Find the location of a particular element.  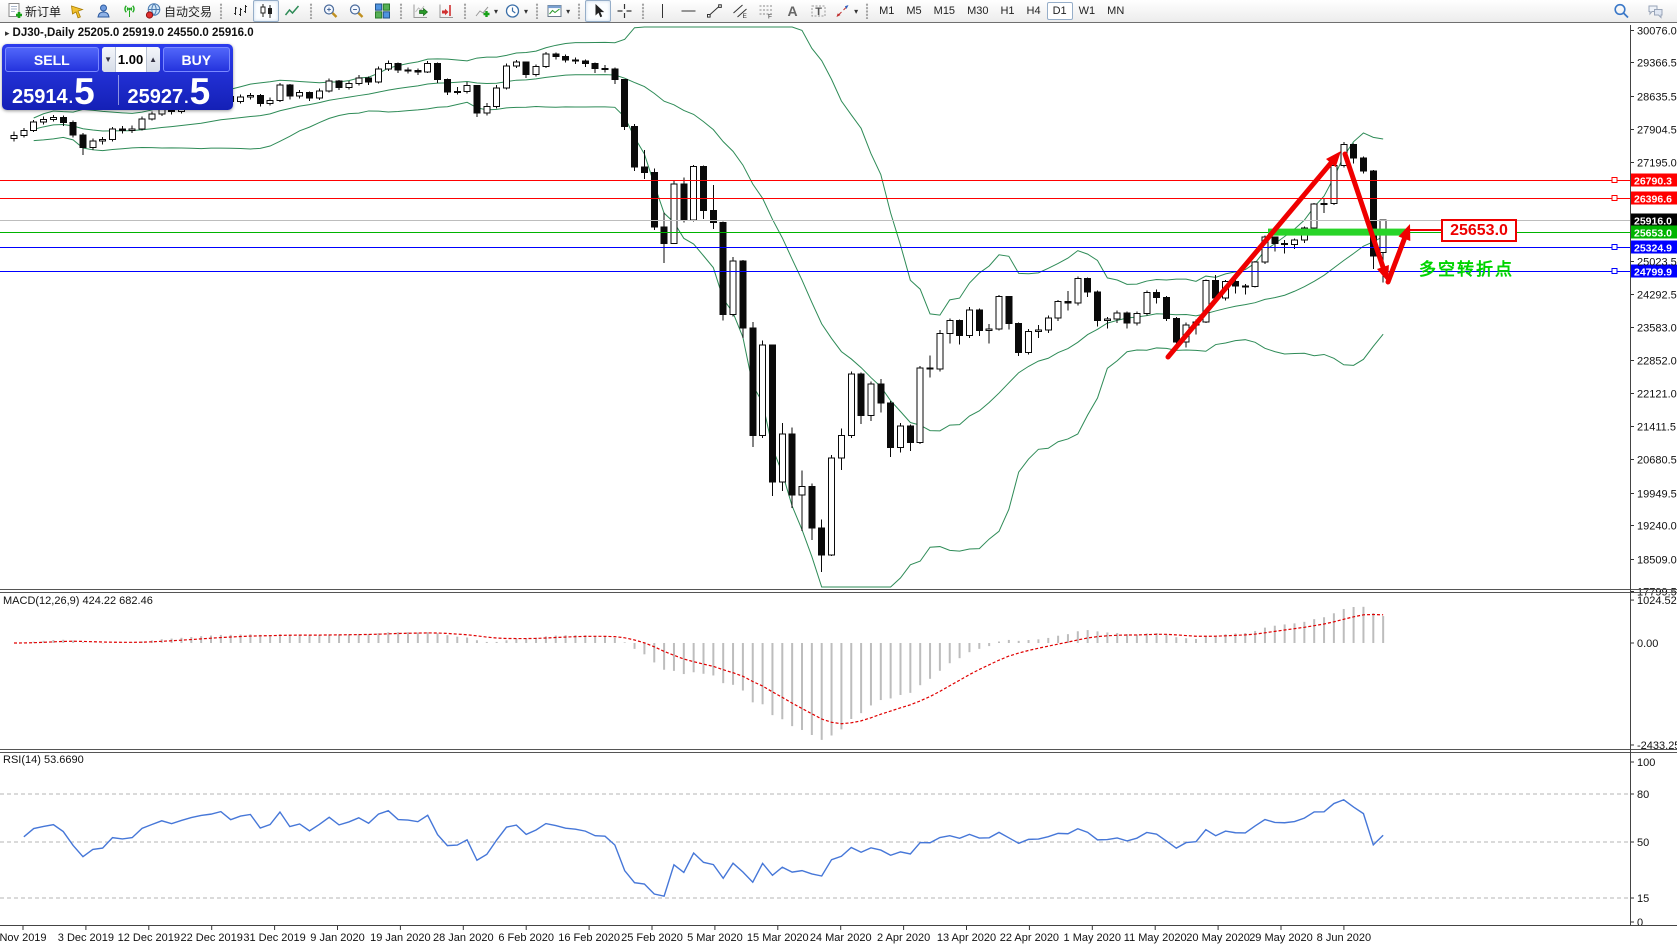

svg-text: 11 May 2020 is located at coordinates (1155, 938).